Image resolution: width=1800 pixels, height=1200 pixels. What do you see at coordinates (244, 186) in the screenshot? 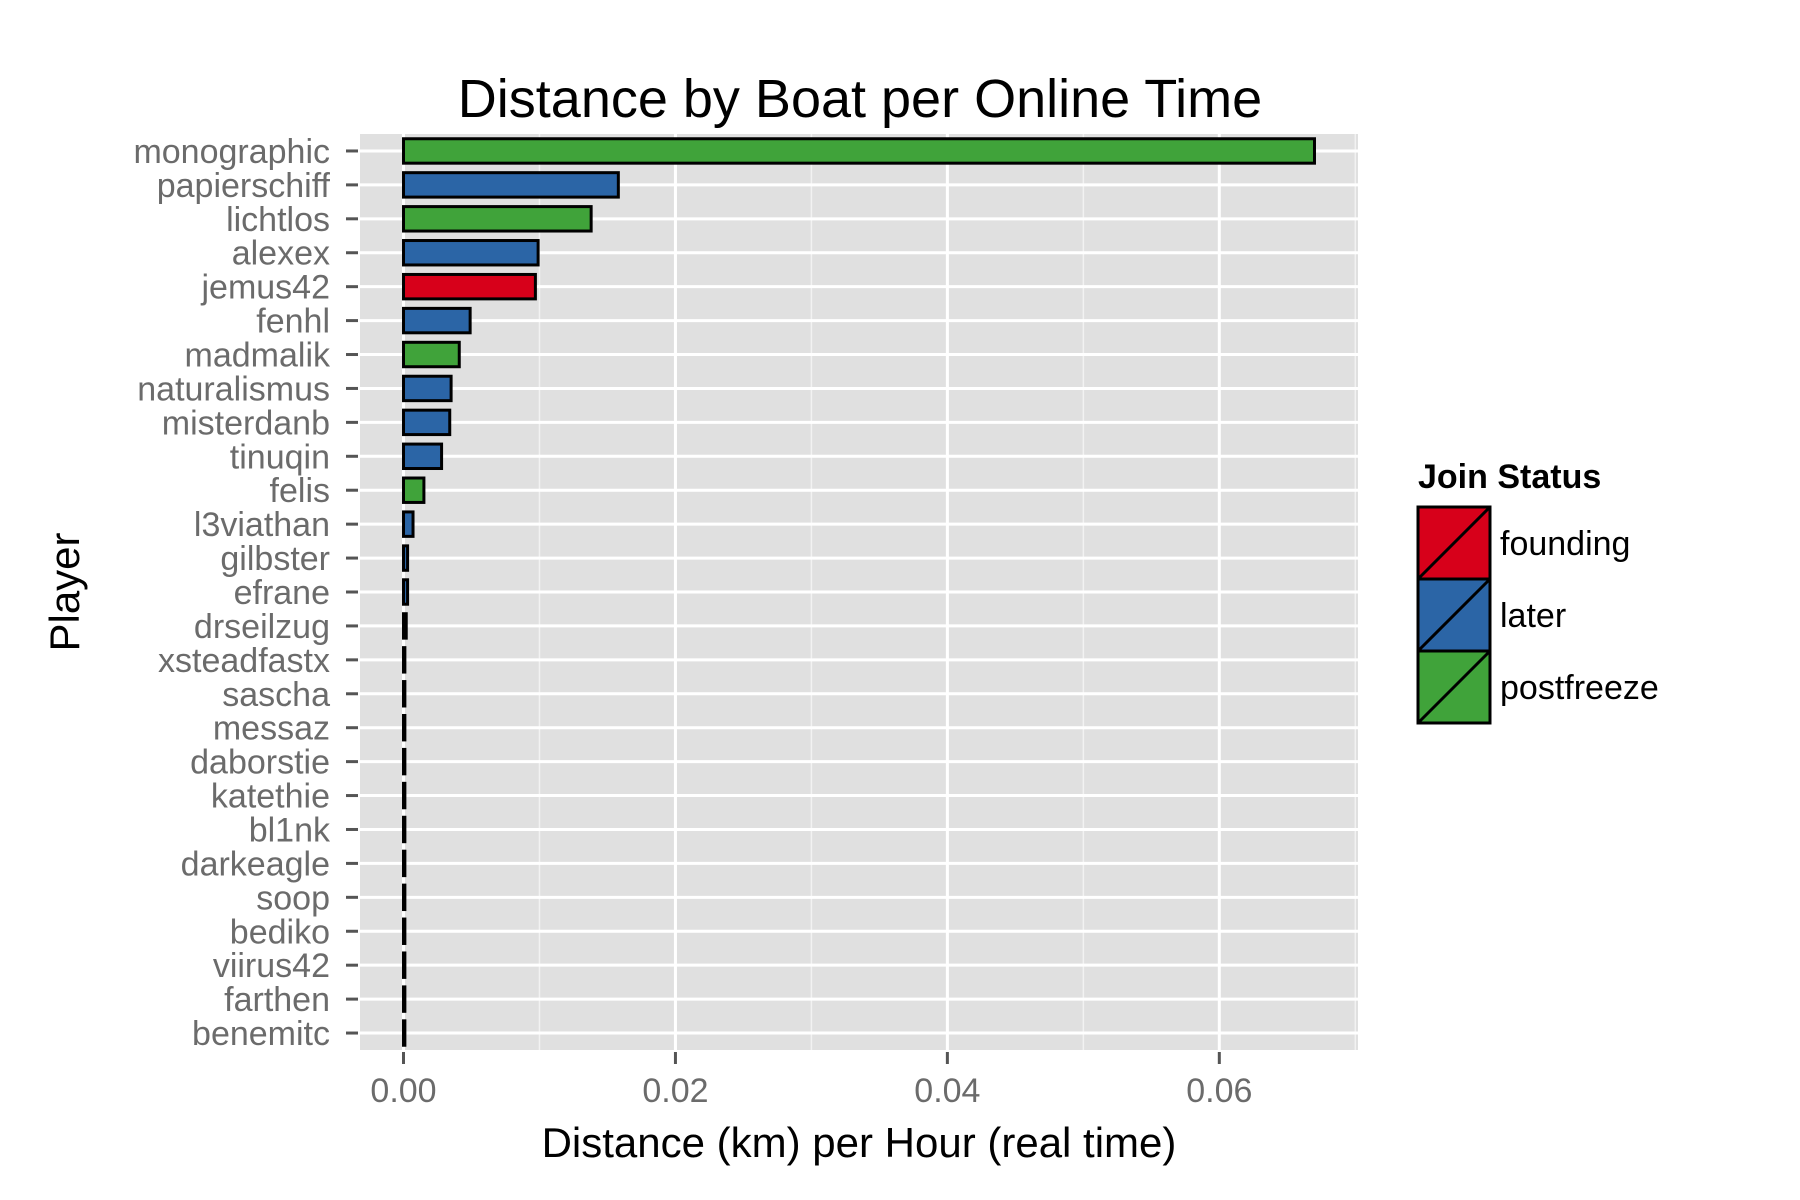
I see `y-tick-label: papierschiff` at bounding box center [244, 186].